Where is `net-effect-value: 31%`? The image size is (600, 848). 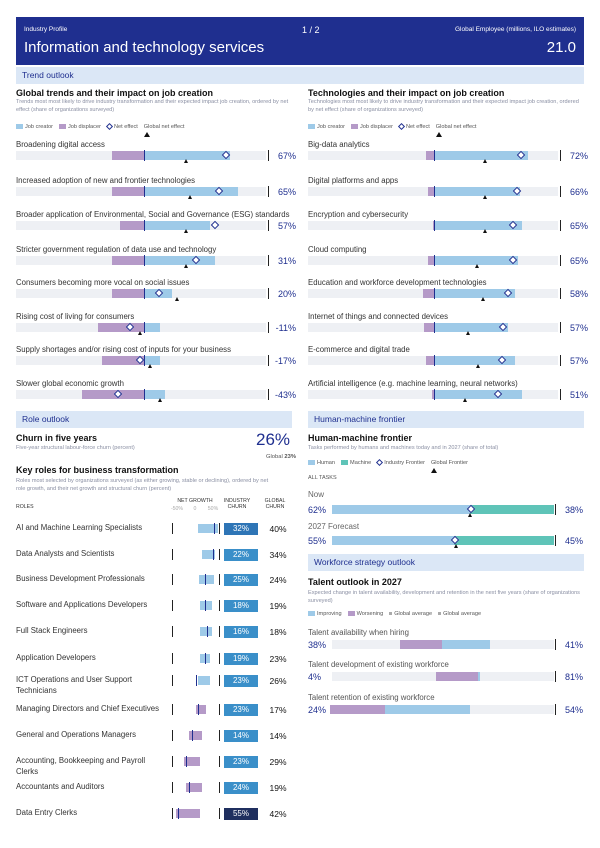 net-effect-value: 31% is located at coordinates (286, 261).